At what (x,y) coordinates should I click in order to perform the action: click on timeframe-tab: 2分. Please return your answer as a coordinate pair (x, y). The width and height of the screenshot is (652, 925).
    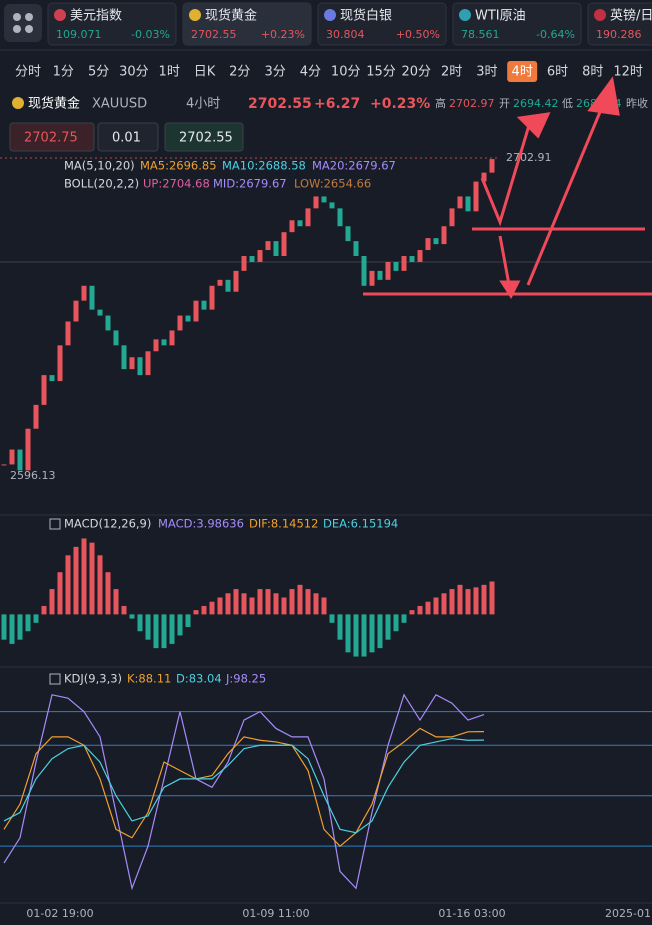
    Looking at the image, I should click on (239, 72).